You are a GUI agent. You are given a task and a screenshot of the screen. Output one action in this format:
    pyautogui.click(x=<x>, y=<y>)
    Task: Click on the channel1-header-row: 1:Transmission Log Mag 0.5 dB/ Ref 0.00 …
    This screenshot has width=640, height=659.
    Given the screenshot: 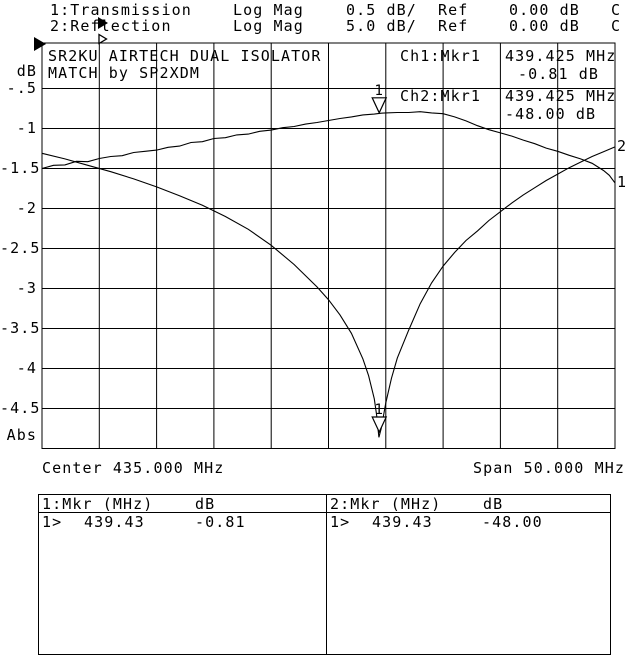 What is the action you would take?
    pyautogui.click(x=320, y=15)
    